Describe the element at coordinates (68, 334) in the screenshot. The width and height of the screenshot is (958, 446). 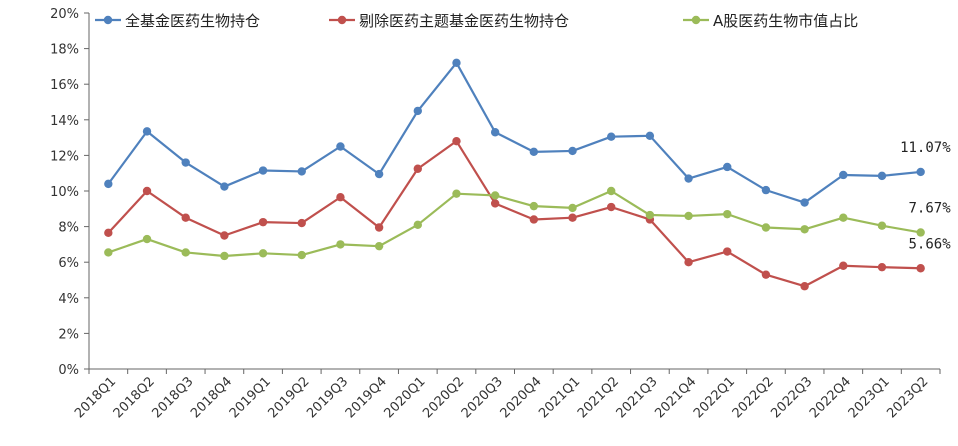
I see `y-tick-label: 2%` at that location.